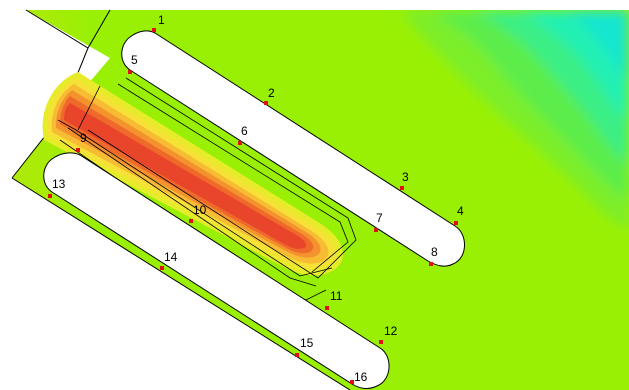 The image size is (629, 390). I want to click on point-label-14: 14, so click(171, 257).